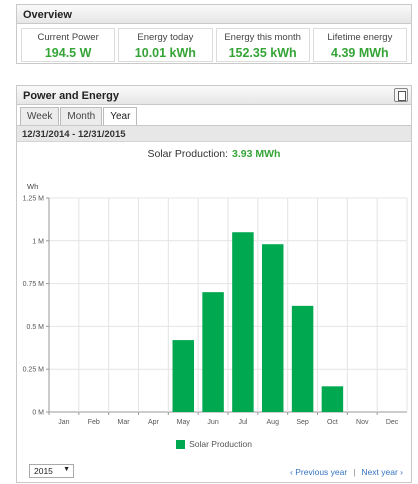 This screenshot has width=418, height=484. Describe the element at coordinates (40, 116) in the screenshot. I see `tab-week: Week` at that location.